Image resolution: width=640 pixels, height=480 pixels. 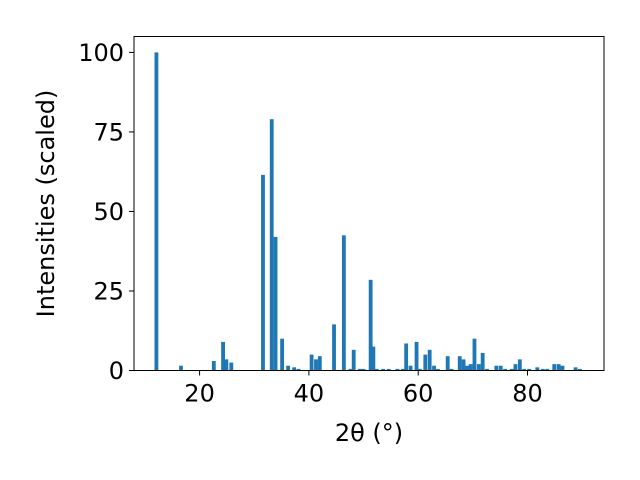 I want to click on x-tick-label-60: 60, so click(x=418, y=394).